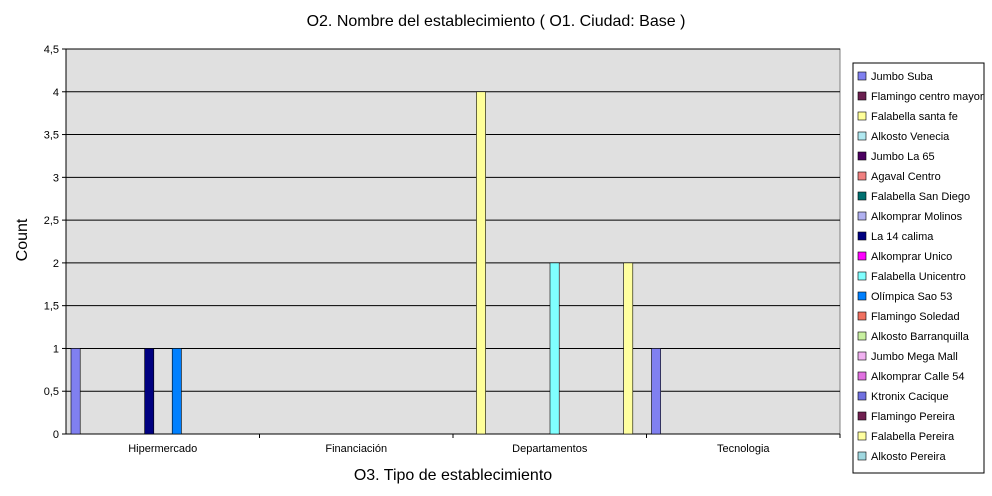 The width and height of the screenshot is (992, 496). Describe the element at coordinates (743, 449) in the screenshot. I see `x-tick-label: Tecnologia` at that location.